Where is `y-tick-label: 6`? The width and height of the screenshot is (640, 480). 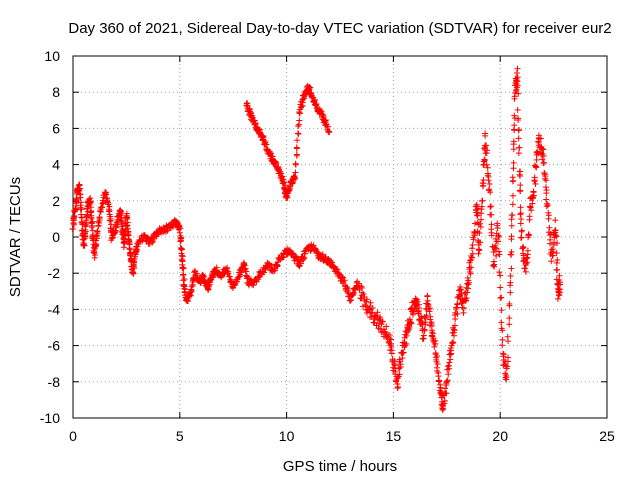
y-tick-label: 6 is located at coordinates (56, 128).